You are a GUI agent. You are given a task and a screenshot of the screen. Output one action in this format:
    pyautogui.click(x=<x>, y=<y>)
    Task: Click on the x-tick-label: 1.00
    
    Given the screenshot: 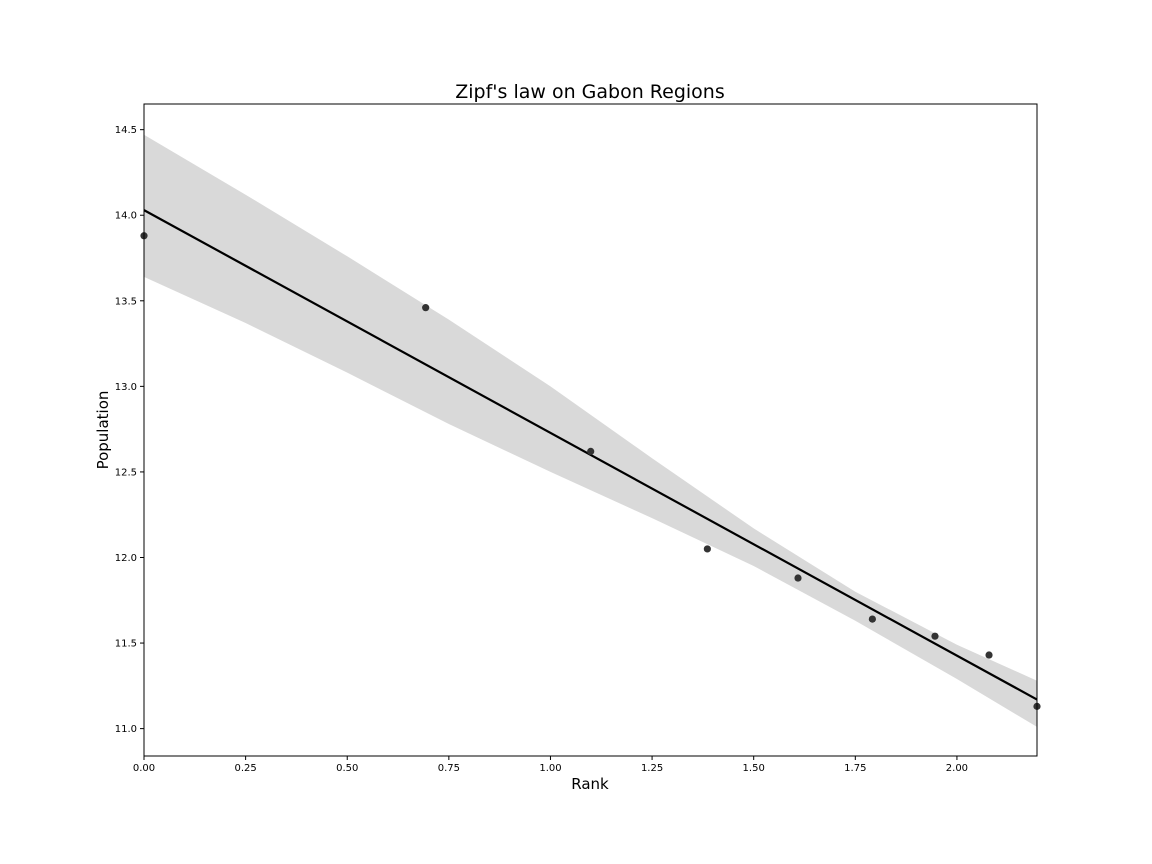 What is the action you would take?
    pyautogui.click(x=550, y=768)
    